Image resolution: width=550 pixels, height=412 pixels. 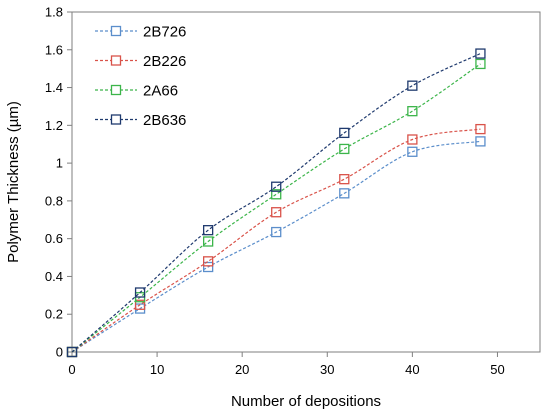 I want to click on legend-label: 2B726, so click(x=164, y=32).